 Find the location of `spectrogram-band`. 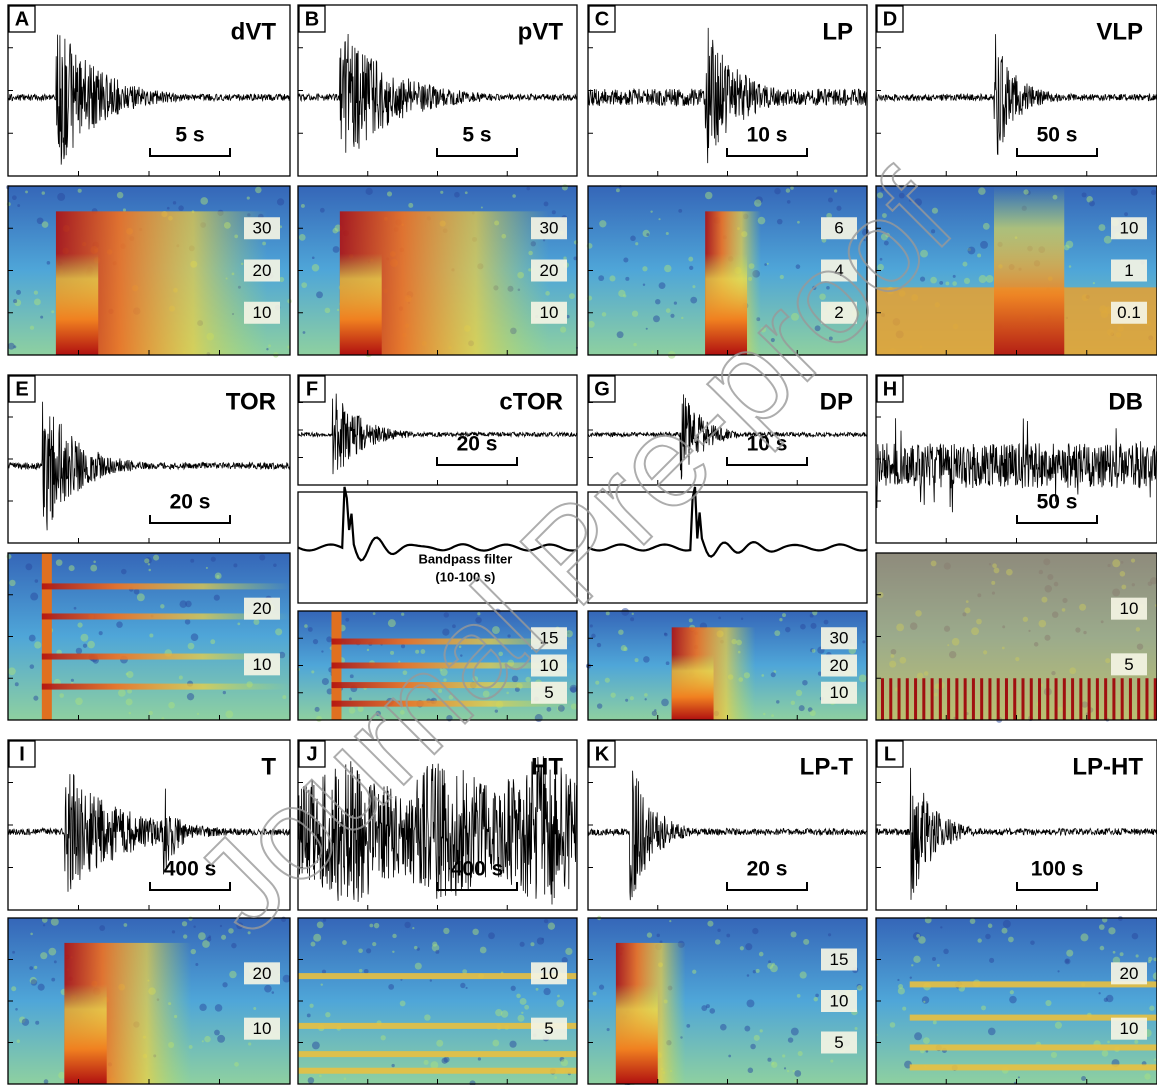

spectrogram-band is located at coordinates (437, 1025).